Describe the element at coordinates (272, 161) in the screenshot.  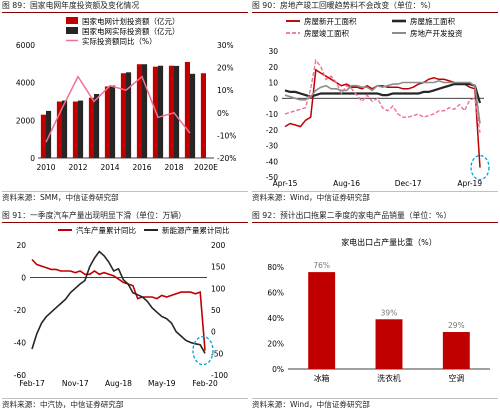
I see `y-tick-label: -40` at that location.